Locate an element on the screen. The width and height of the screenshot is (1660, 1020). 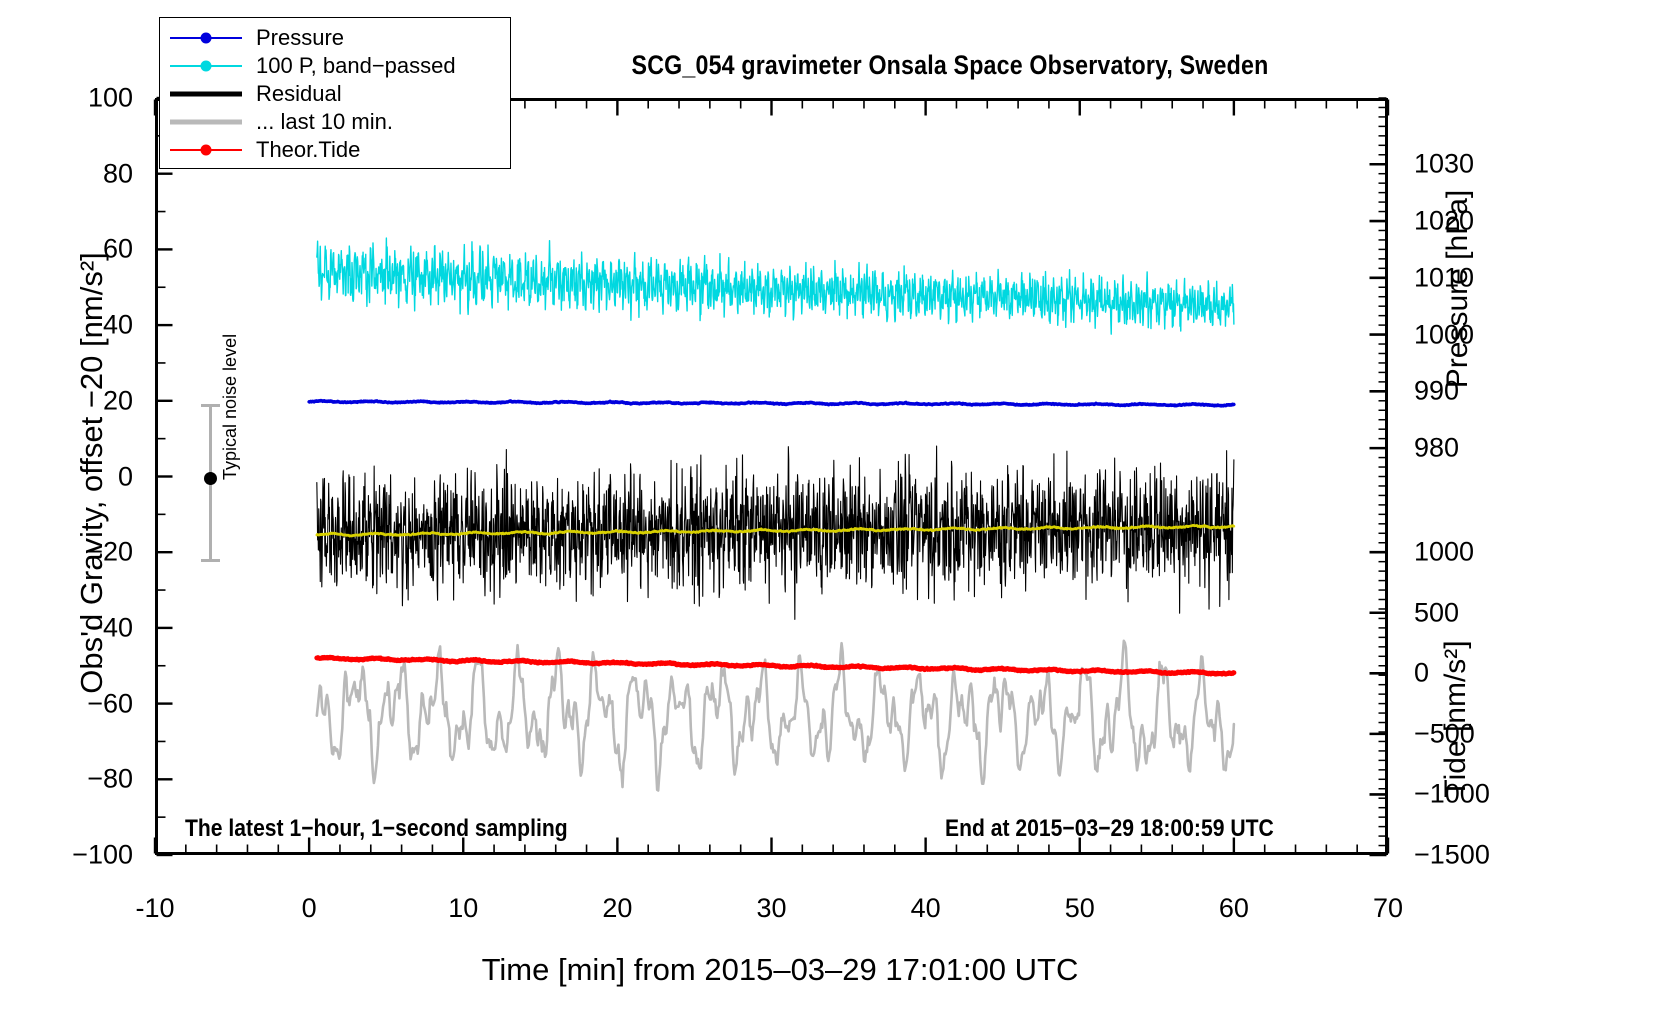
legend-label-3: ... last 10 min. is located at coordinates (324, 121).